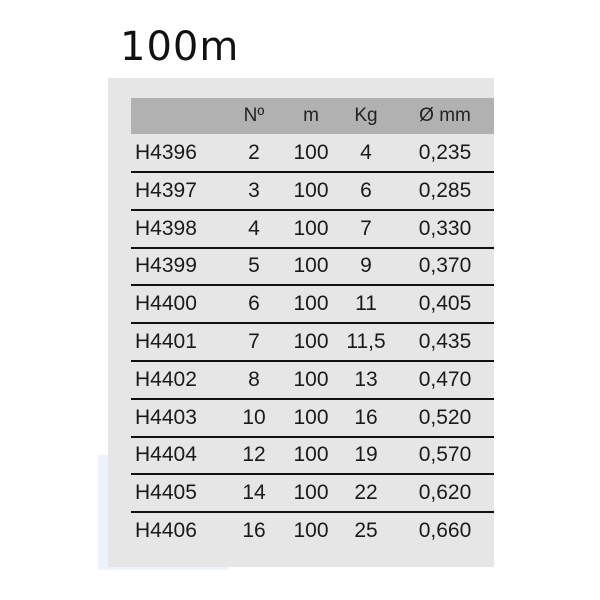 Image resolution: width=600 pixels, height=600 pixels. Describe the element at coordinates (366, 455) in the screenshot. I see `cell-kg: 19` at that location.